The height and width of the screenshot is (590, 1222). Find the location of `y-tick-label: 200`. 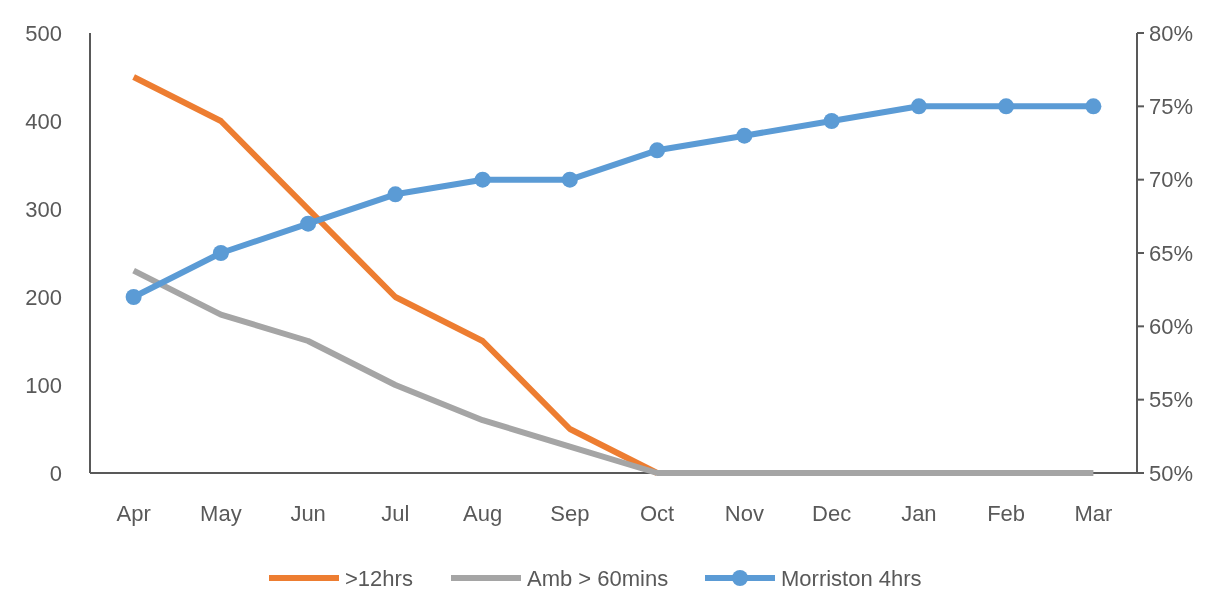

y-tick-label: 200 is located at coordinates (43, 297).